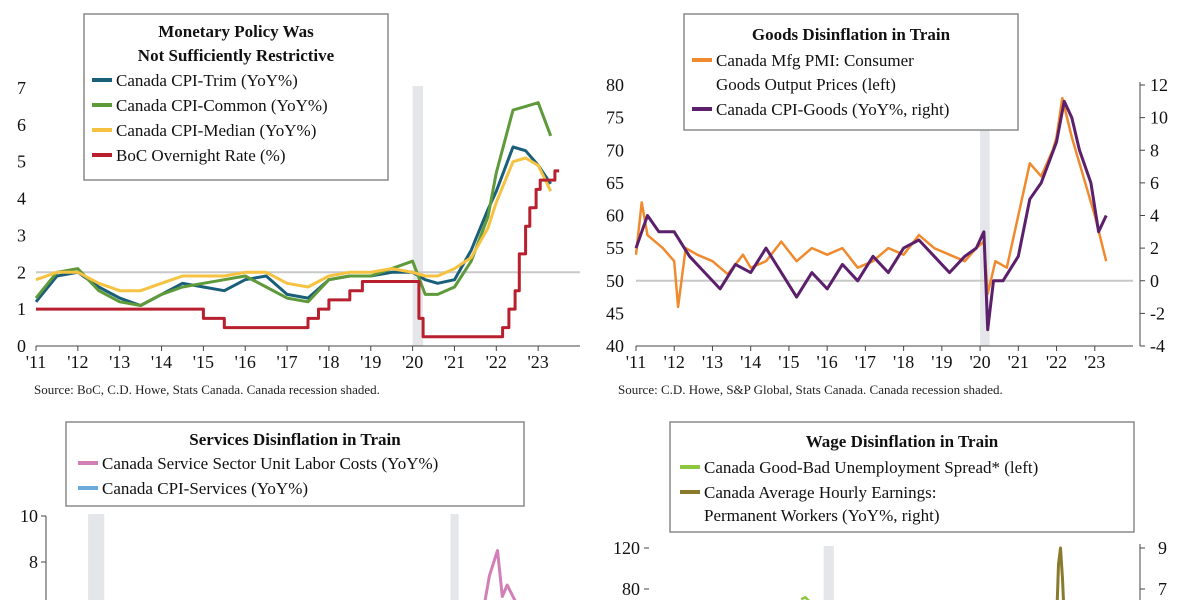 Image resolution: width=1200 pixels, height=605 pixels. I want to click on legend-label-median: Canada CPI-Median (YoY%), so click(216, 130).